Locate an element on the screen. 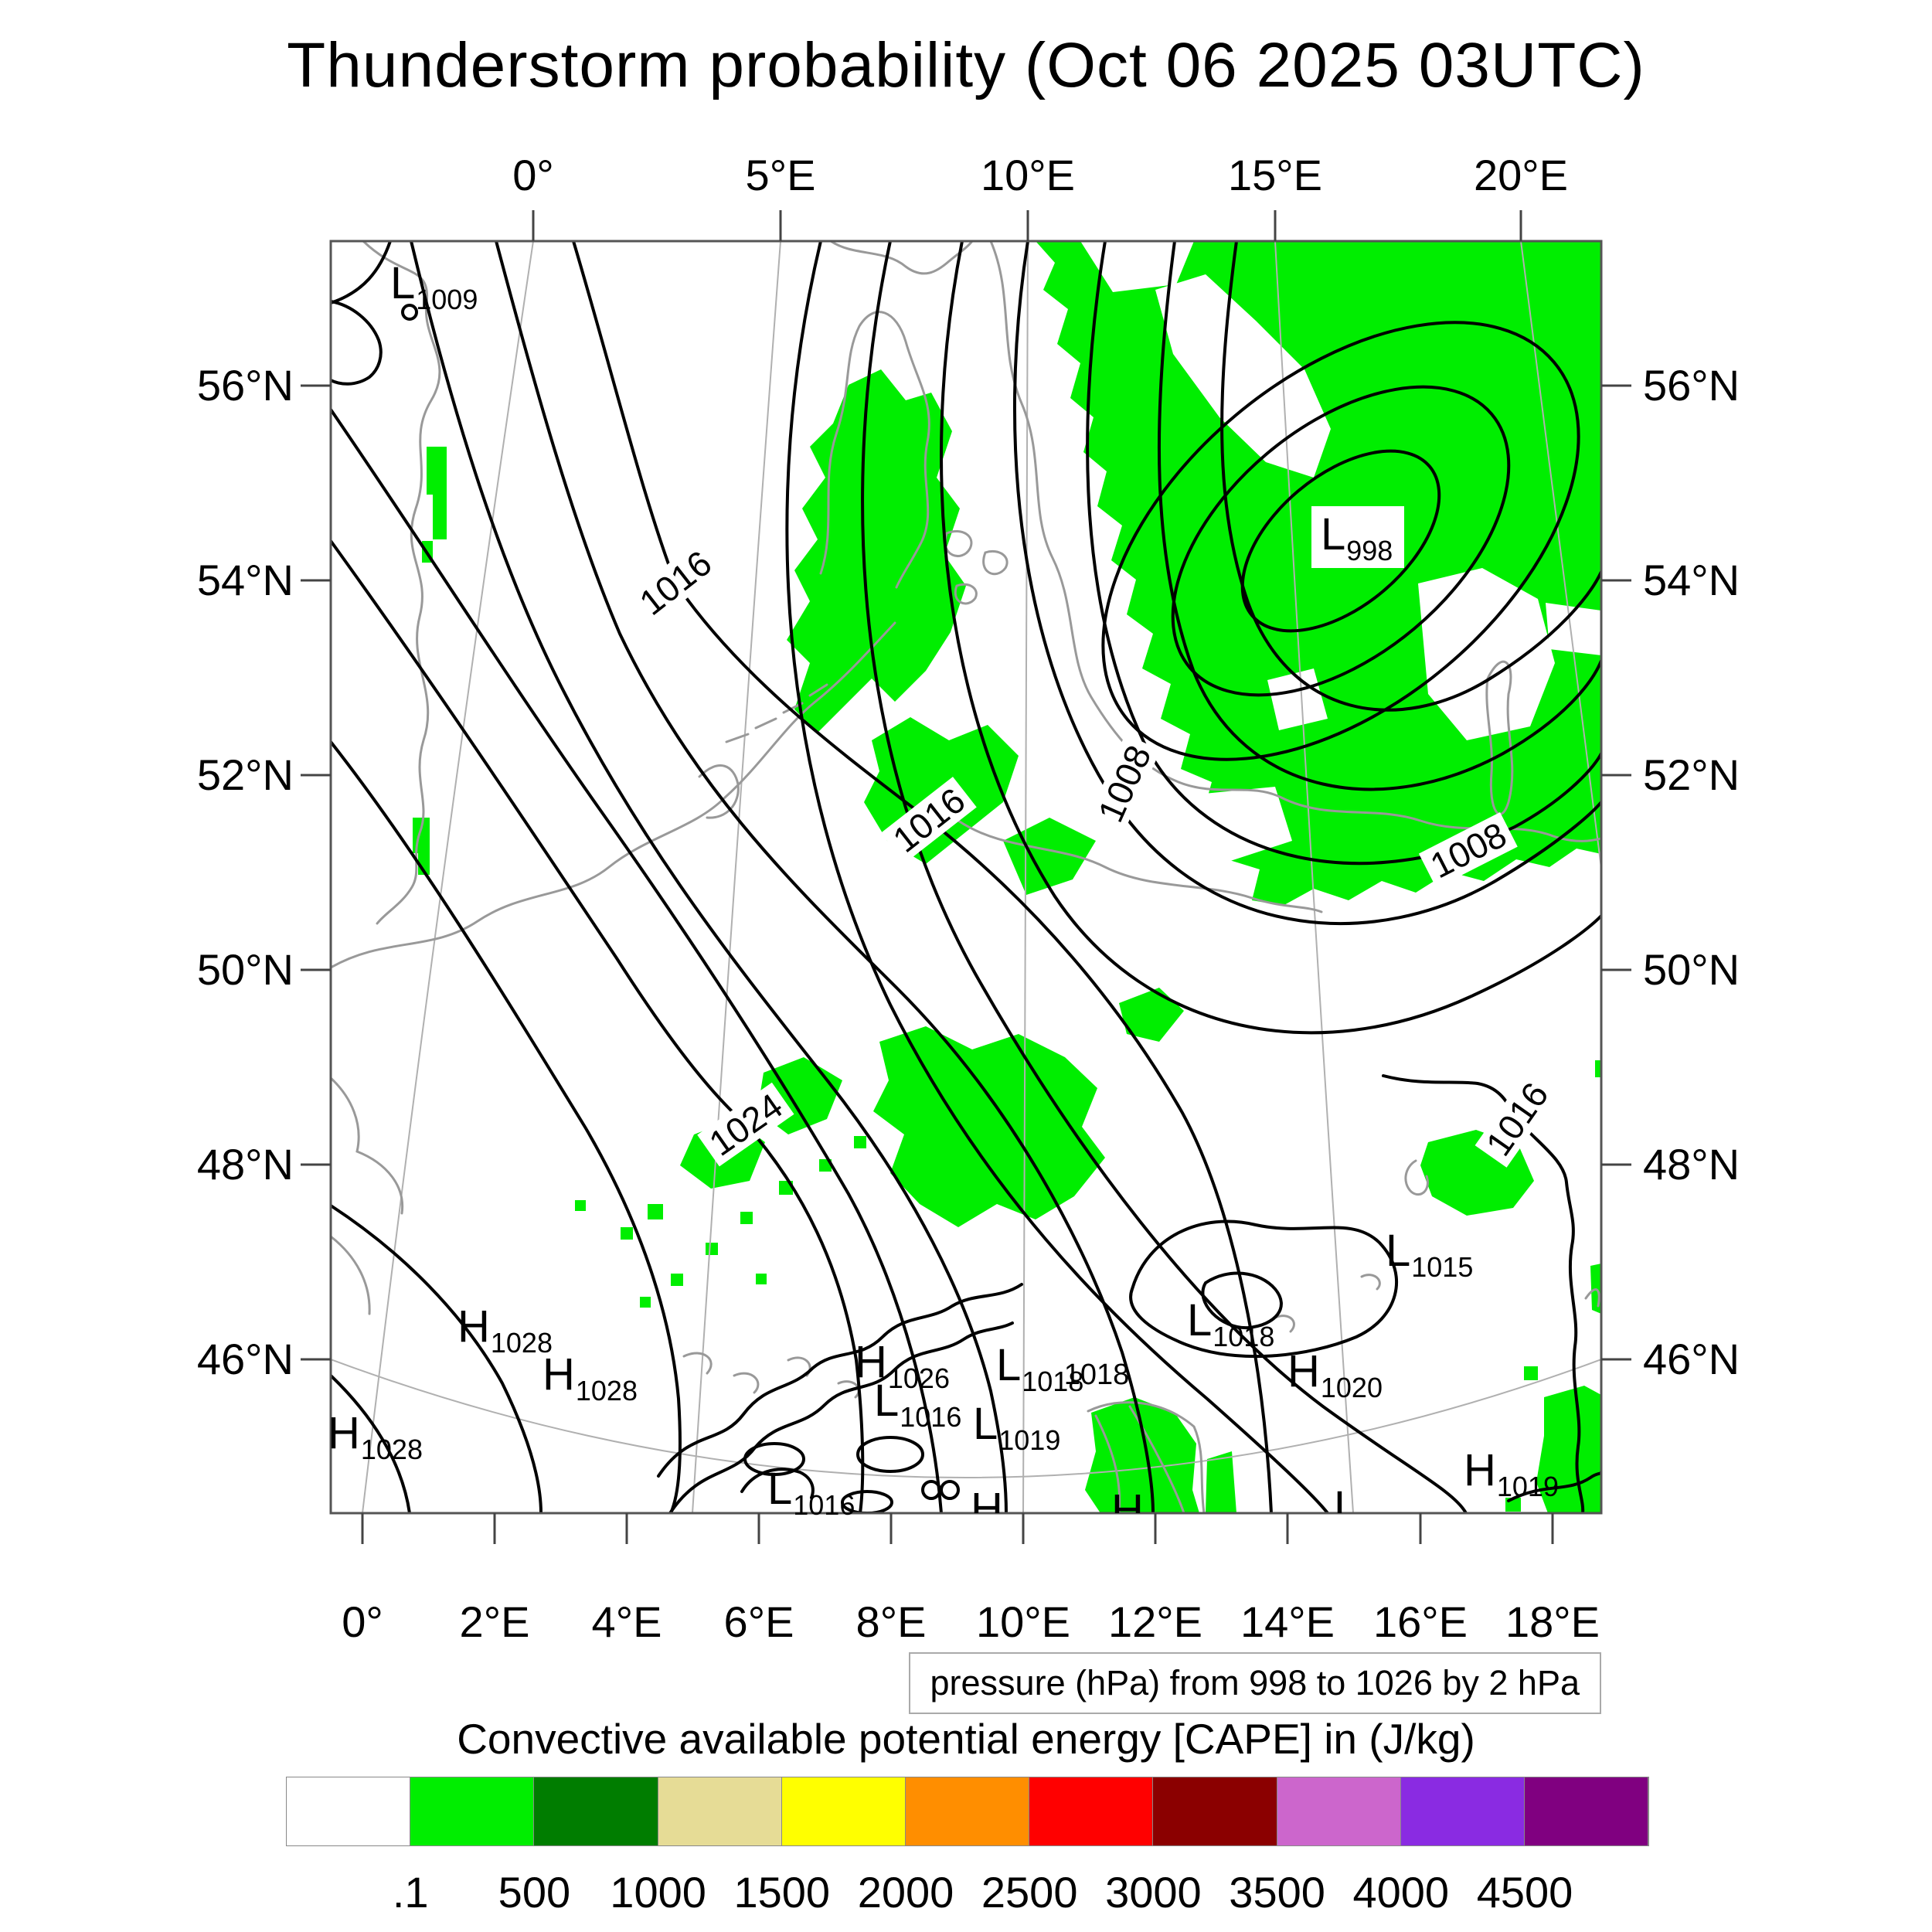  top-axis-label: 20°E is located at coordinates (1521, 175).